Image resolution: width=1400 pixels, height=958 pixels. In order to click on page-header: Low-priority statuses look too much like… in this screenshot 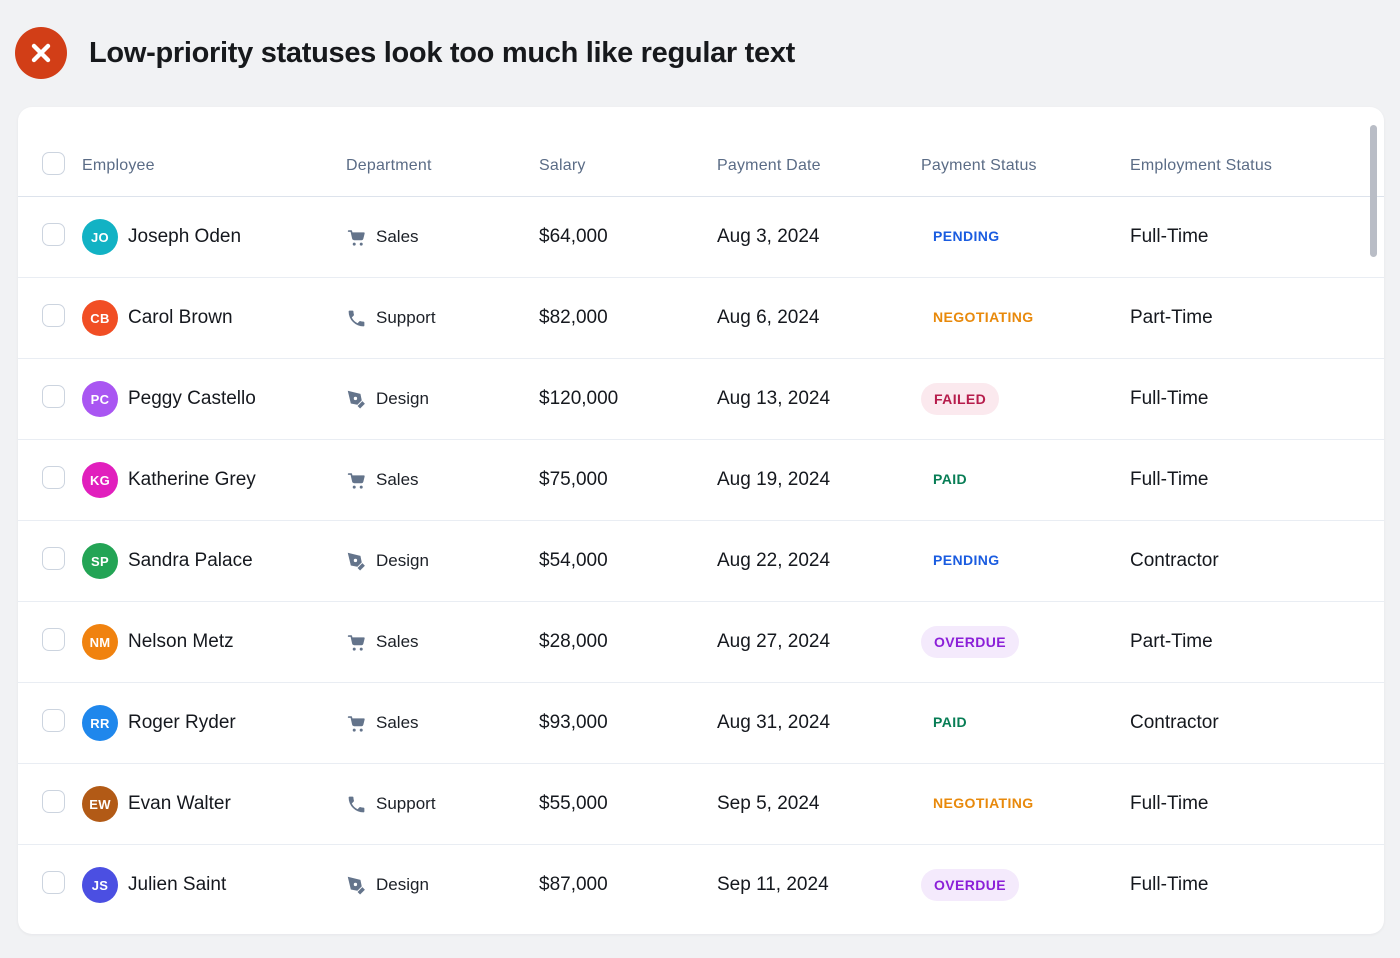, I will do `click(405, 53)`.